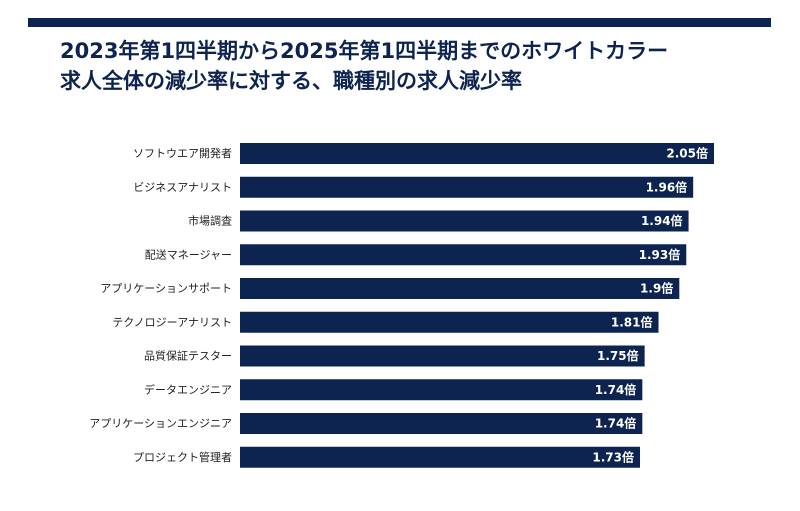  I want to click on value-label: 1.73倍, so click(613, 456).